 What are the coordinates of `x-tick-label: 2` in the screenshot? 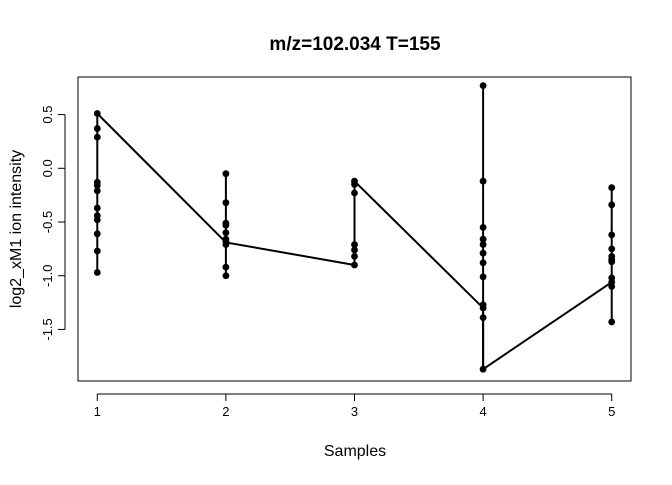 It's located at (225, 411).